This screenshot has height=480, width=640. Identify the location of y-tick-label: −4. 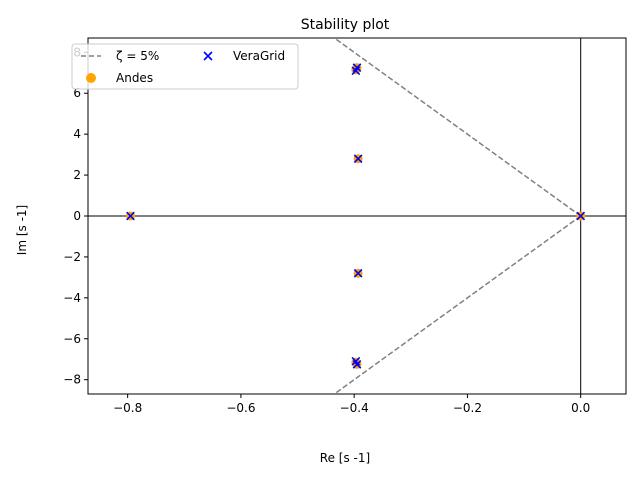
(72, 298).